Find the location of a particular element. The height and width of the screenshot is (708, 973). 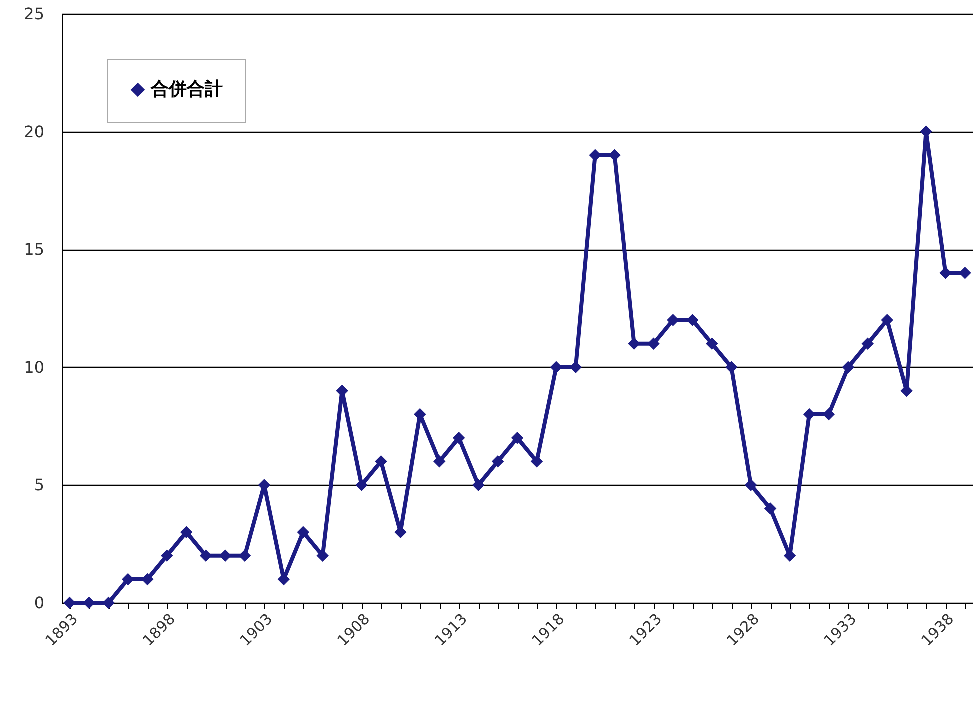

y-tick-label: 20 is located at coordinates (34, 132).